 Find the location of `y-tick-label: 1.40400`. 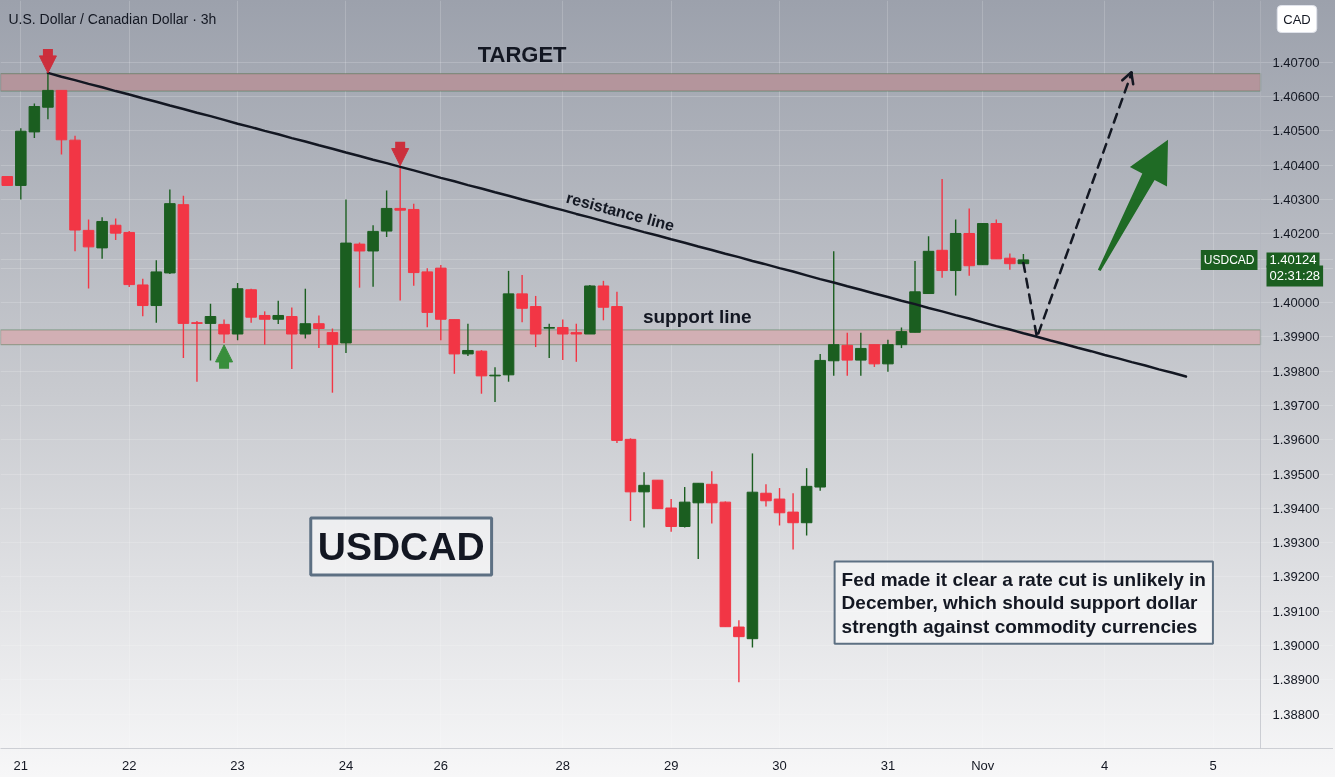

y-tick-label: 1.40400 is located at coordinates (1296, 165).